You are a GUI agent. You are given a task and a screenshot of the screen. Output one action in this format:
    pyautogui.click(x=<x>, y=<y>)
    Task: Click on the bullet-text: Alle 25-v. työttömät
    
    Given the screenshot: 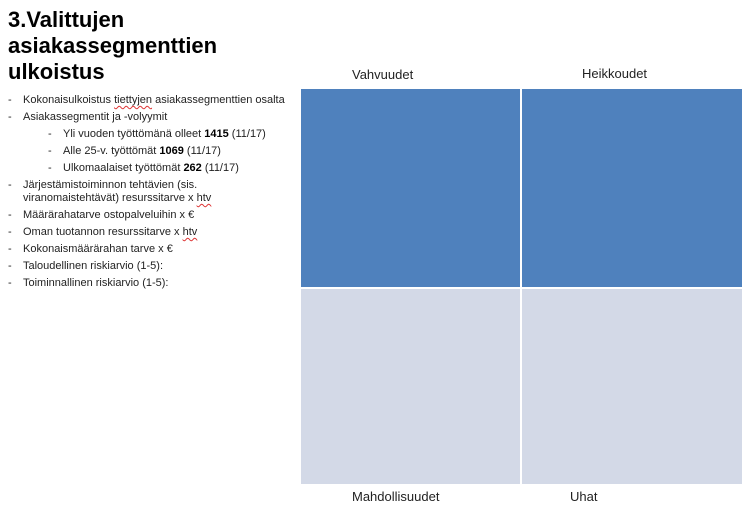 What is the action you would take?
    pyautogui.click(x=111, y=151)
    